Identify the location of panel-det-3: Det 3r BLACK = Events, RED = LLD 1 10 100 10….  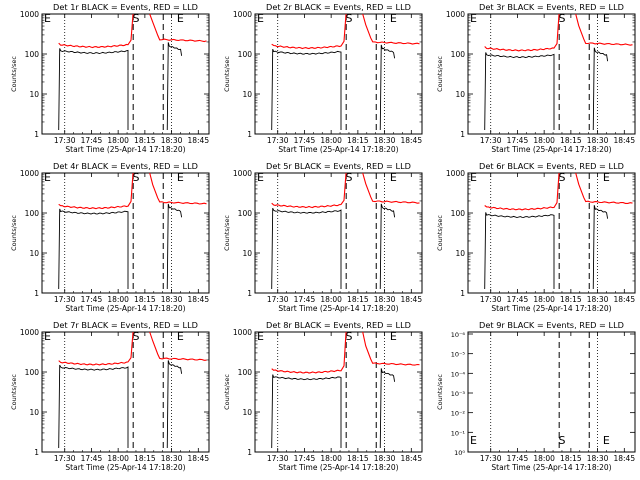
(536, 78).